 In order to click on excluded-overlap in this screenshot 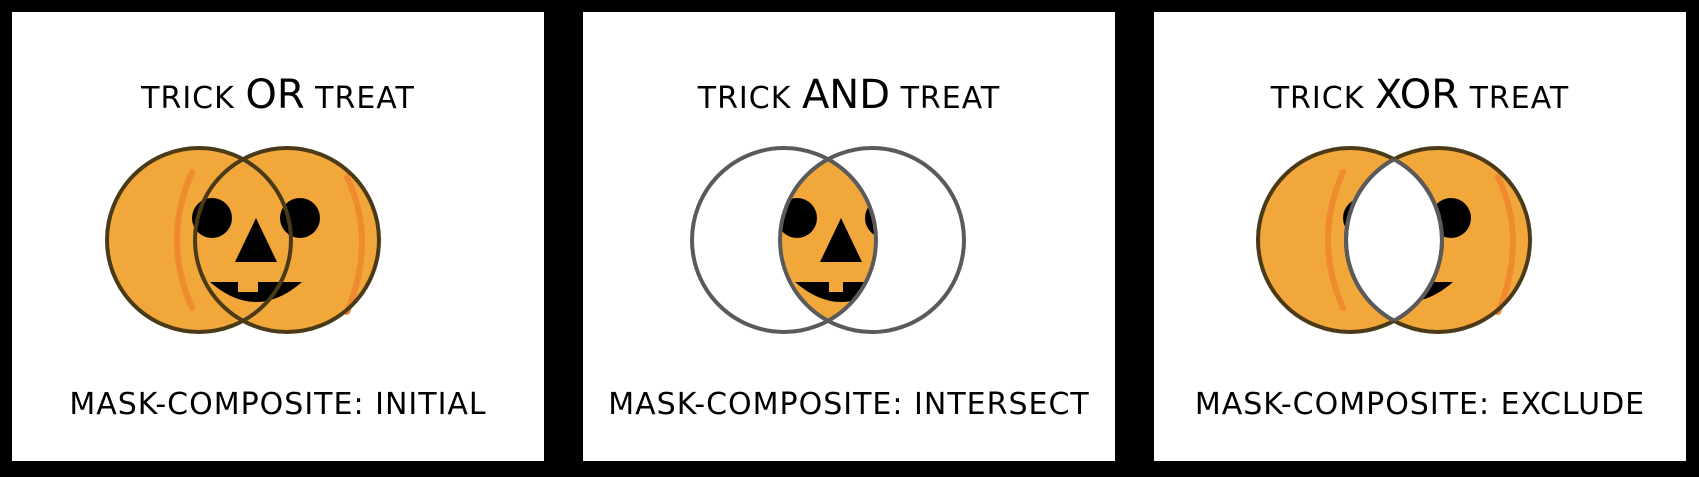, I will do `click(1394, 240)`.